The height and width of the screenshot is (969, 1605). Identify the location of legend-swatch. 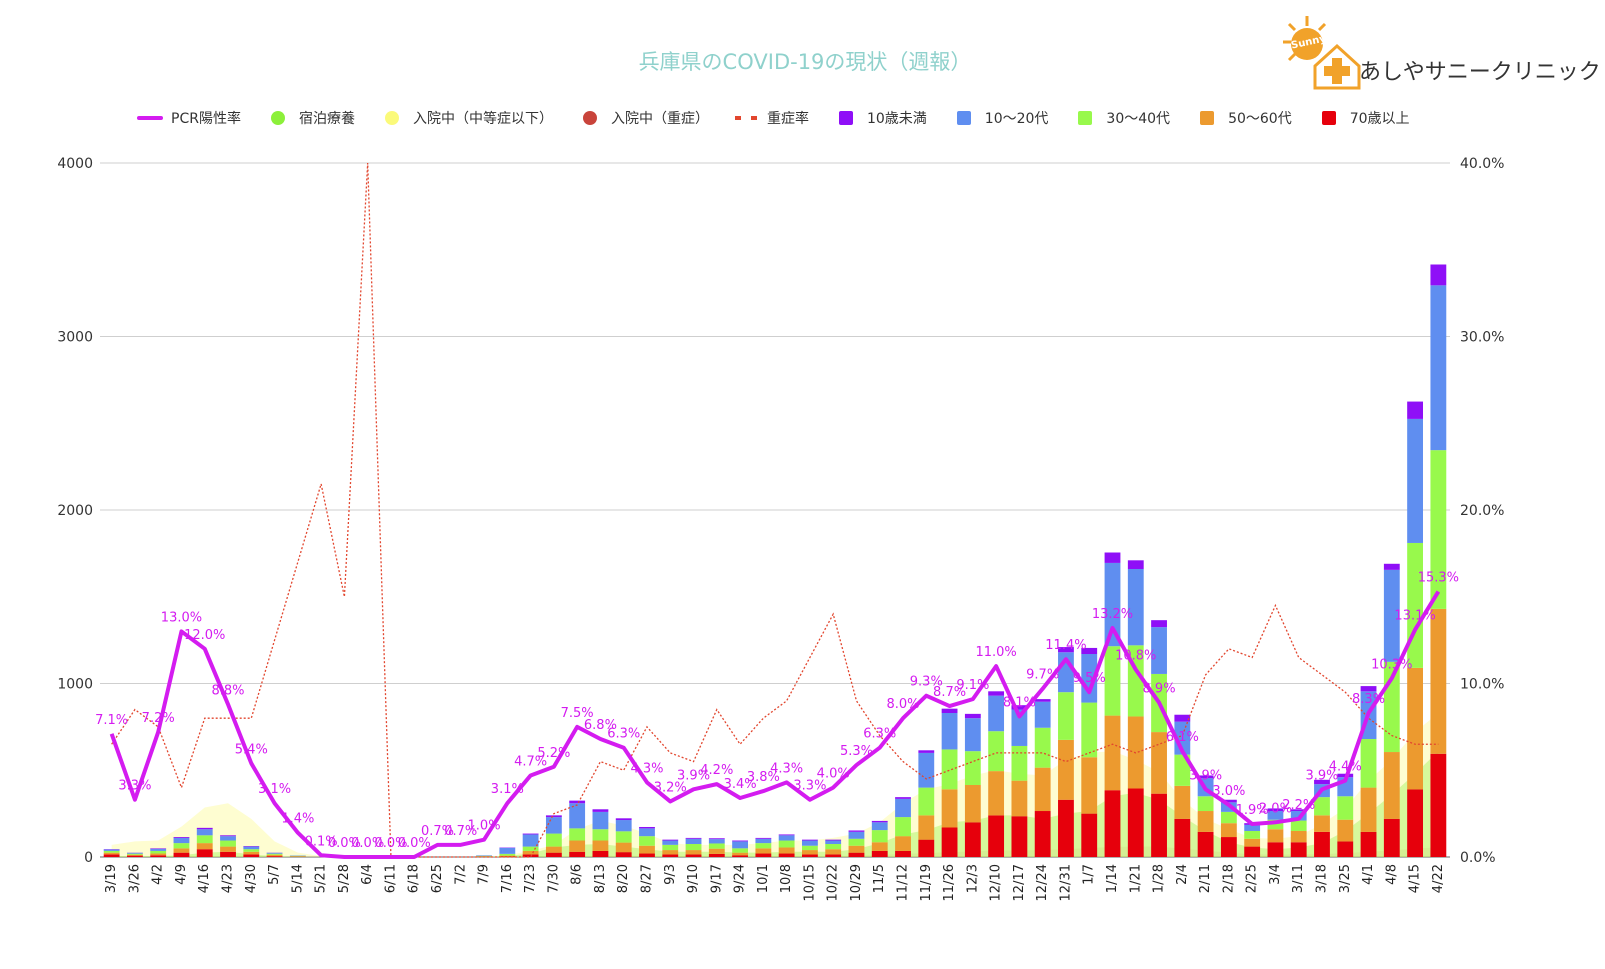
(150, 118).